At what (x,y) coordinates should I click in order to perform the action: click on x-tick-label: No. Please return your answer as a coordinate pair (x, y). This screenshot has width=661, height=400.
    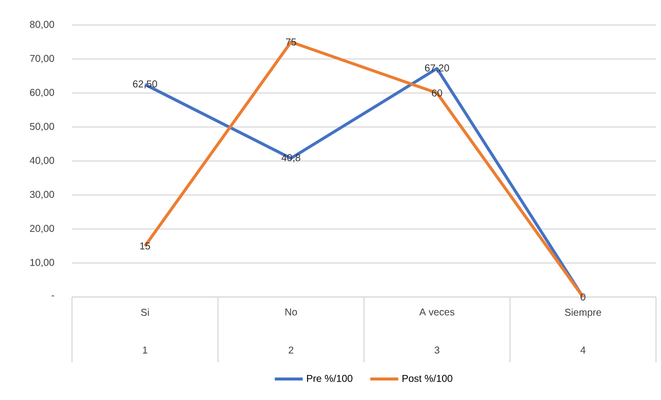
    Looking at the image, I should click on (291, 312).